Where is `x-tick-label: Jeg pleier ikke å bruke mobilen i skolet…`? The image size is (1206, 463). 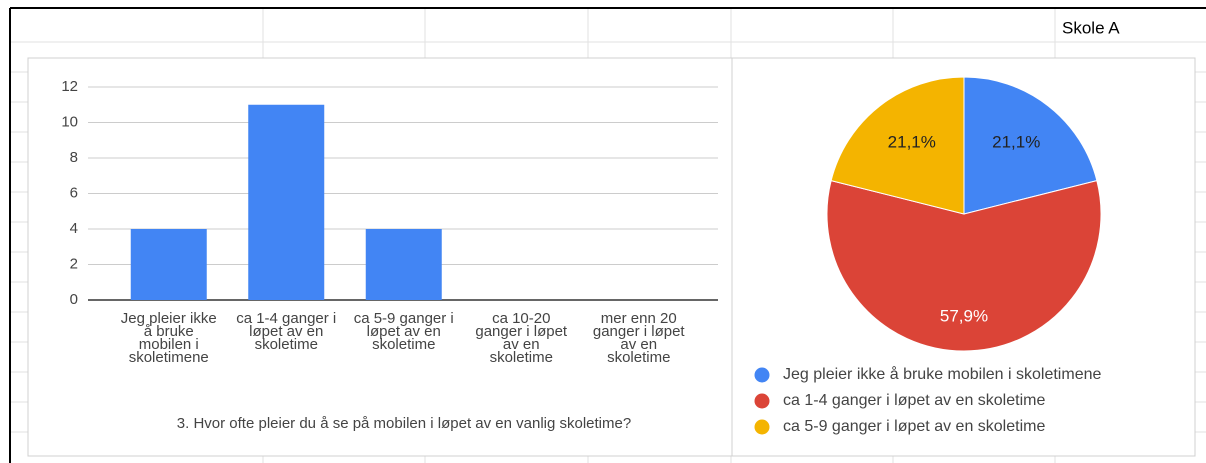 x-tick-label: Jeg pleier ikke å bruke mobilen i skolet… is located at coordinates (168, 338).